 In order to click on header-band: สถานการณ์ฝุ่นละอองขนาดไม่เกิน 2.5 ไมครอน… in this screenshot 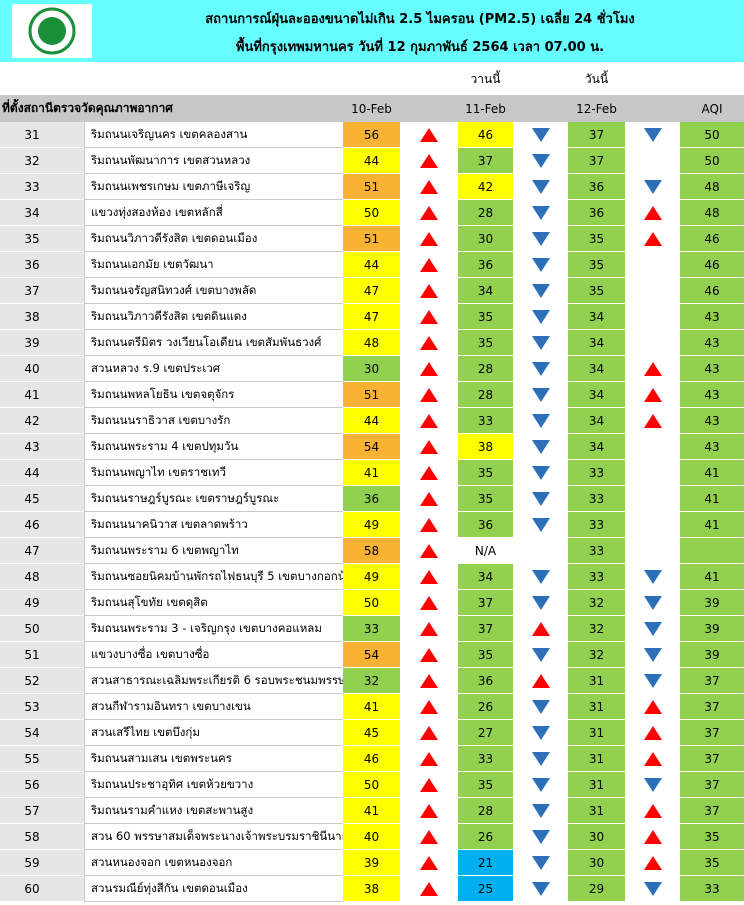, I will do `click(372, 31)`.